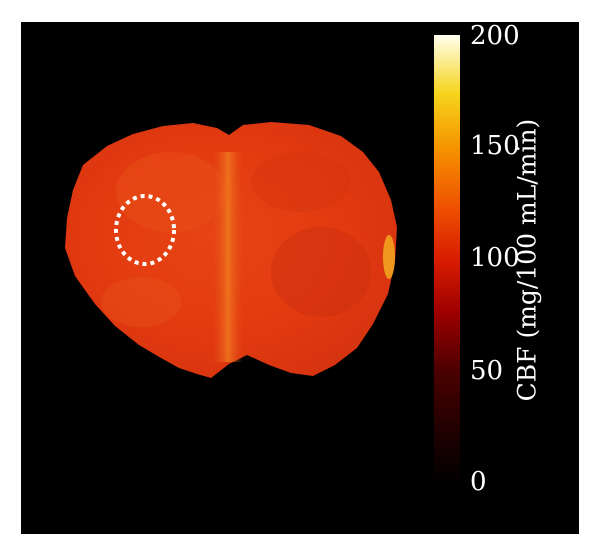 The height and width of the screenshot is (555, 600). I want to click on roi-dotted-ellipse, so click(145, 230).